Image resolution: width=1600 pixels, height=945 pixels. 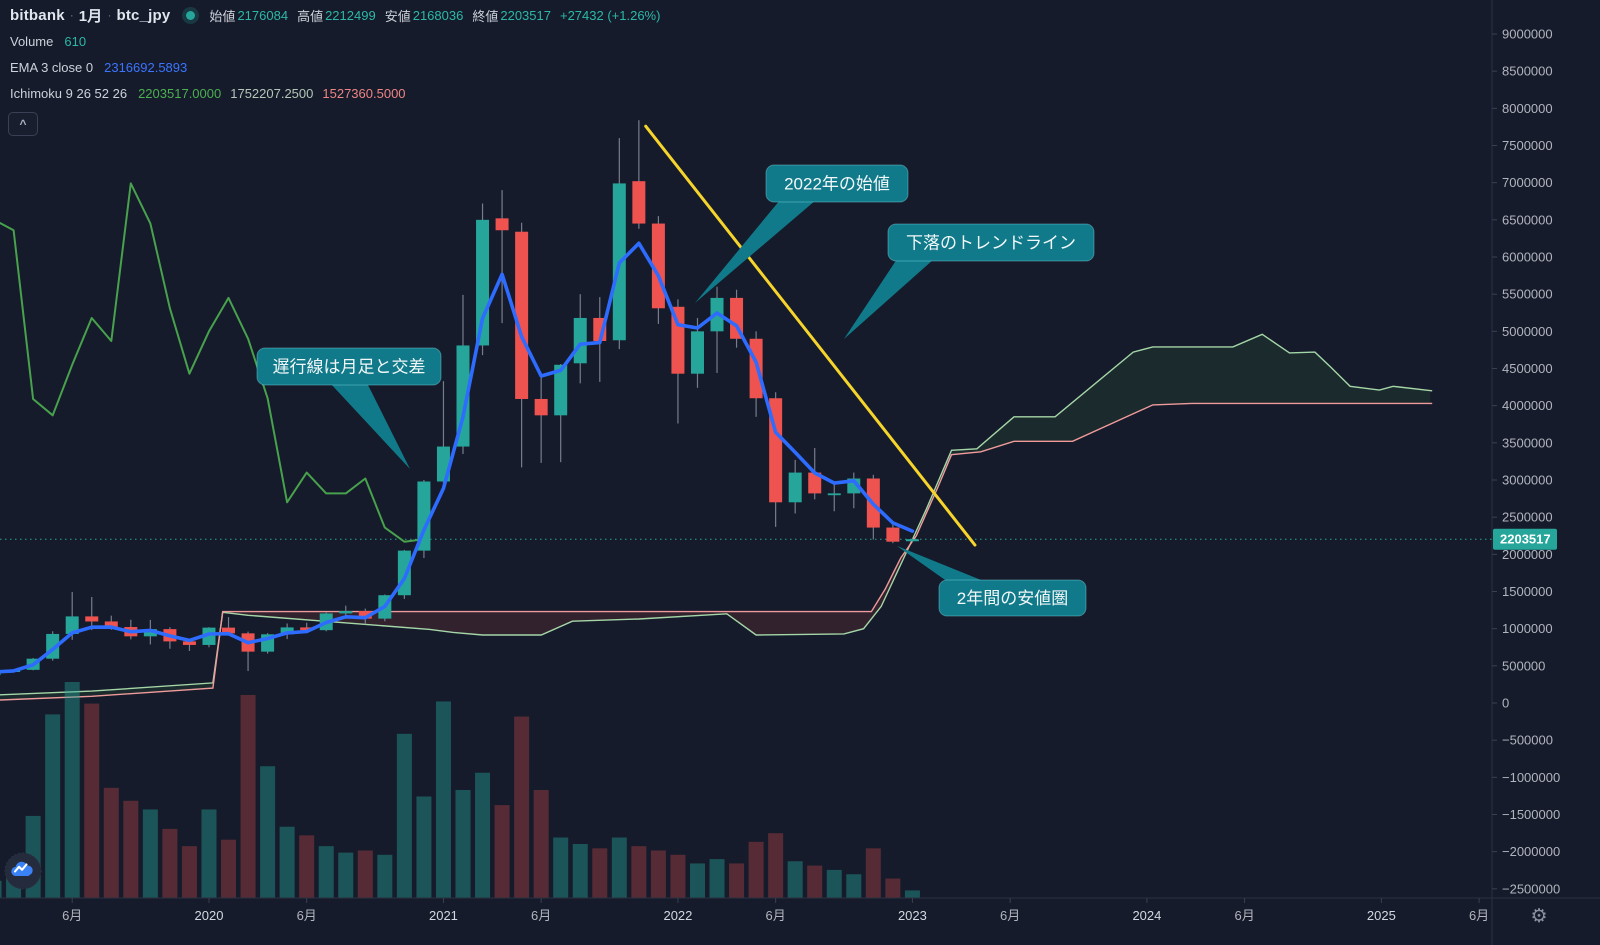 I want to click on callout-text: 2年間の安値圏, so click(x=1012, y=598).